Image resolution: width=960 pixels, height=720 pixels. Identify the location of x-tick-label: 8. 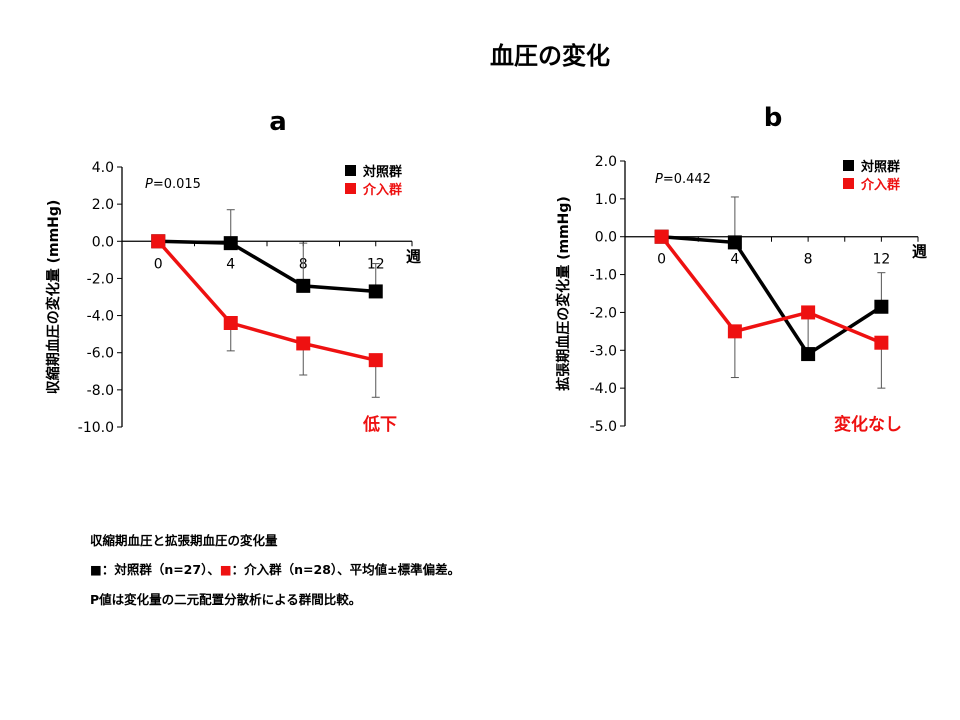
(808, 260).